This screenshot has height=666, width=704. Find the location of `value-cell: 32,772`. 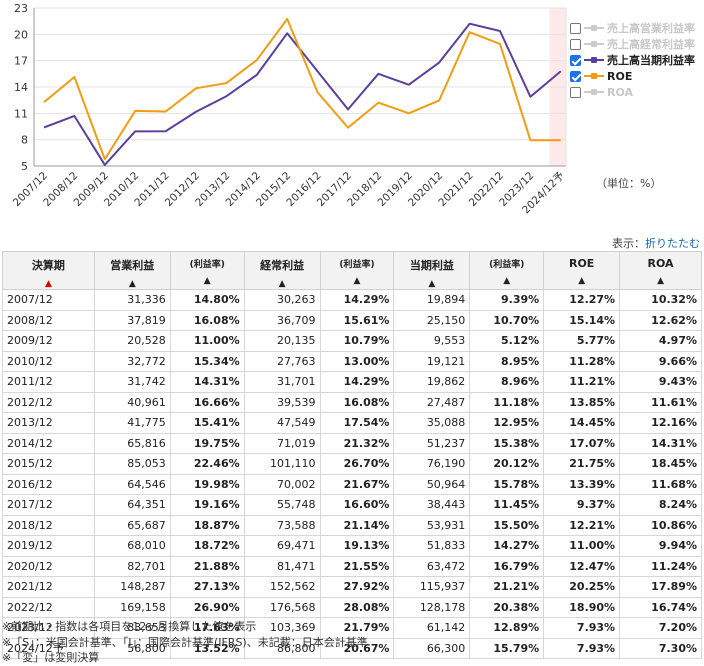

value-cell: 32,772 is located at coordinates (132, 361).